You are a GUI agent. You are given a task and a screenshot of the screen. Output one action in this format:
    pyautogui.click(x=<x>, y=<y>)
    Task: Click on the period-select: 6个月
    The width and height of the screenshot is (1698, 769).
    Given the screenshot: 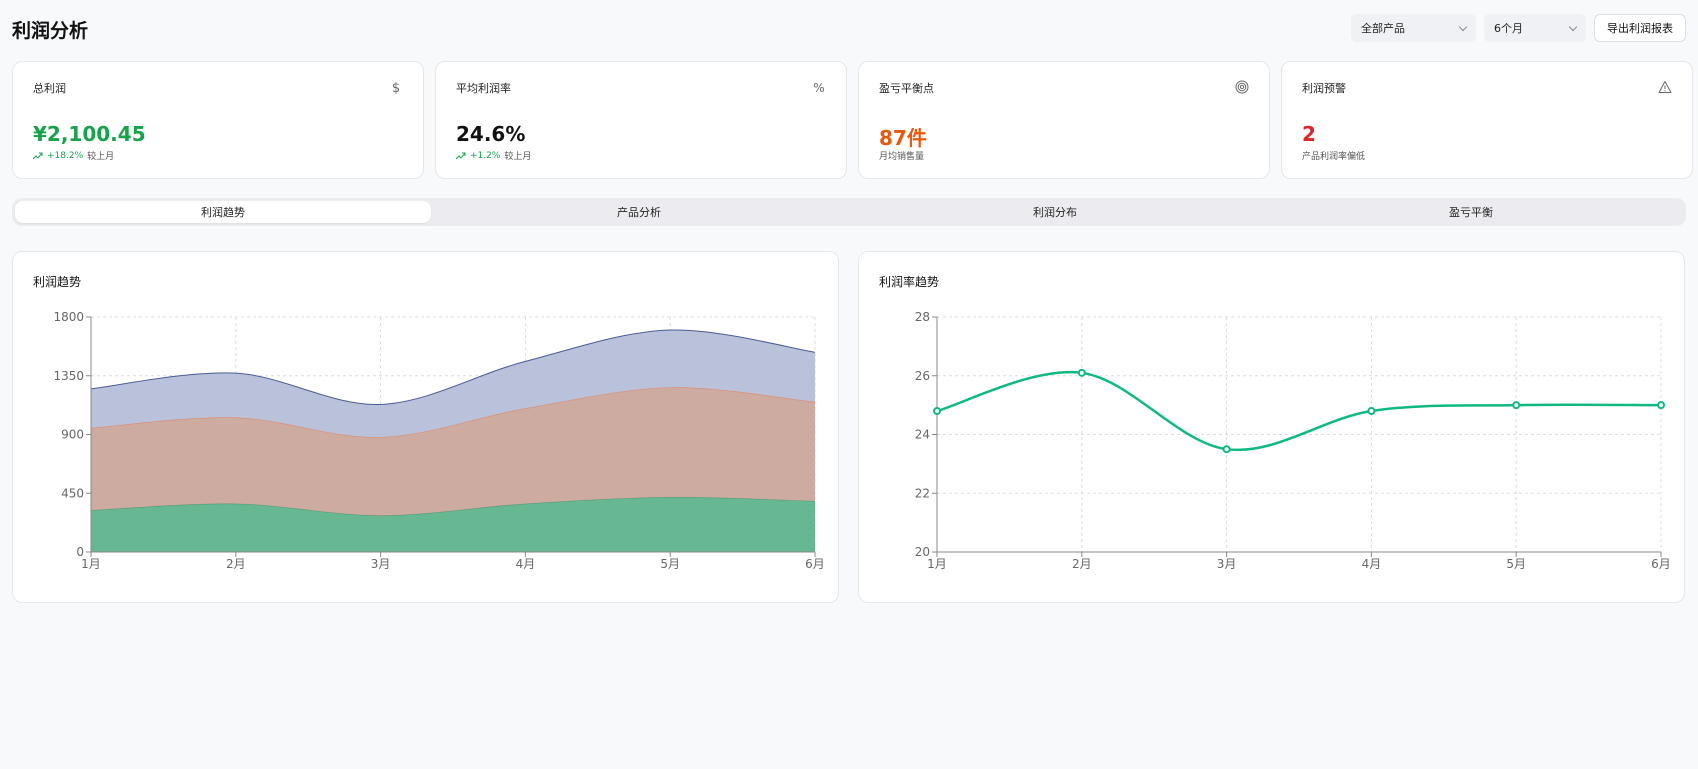 What is the action you would take?
    pyautogui.click(x=1535, y=28)
    